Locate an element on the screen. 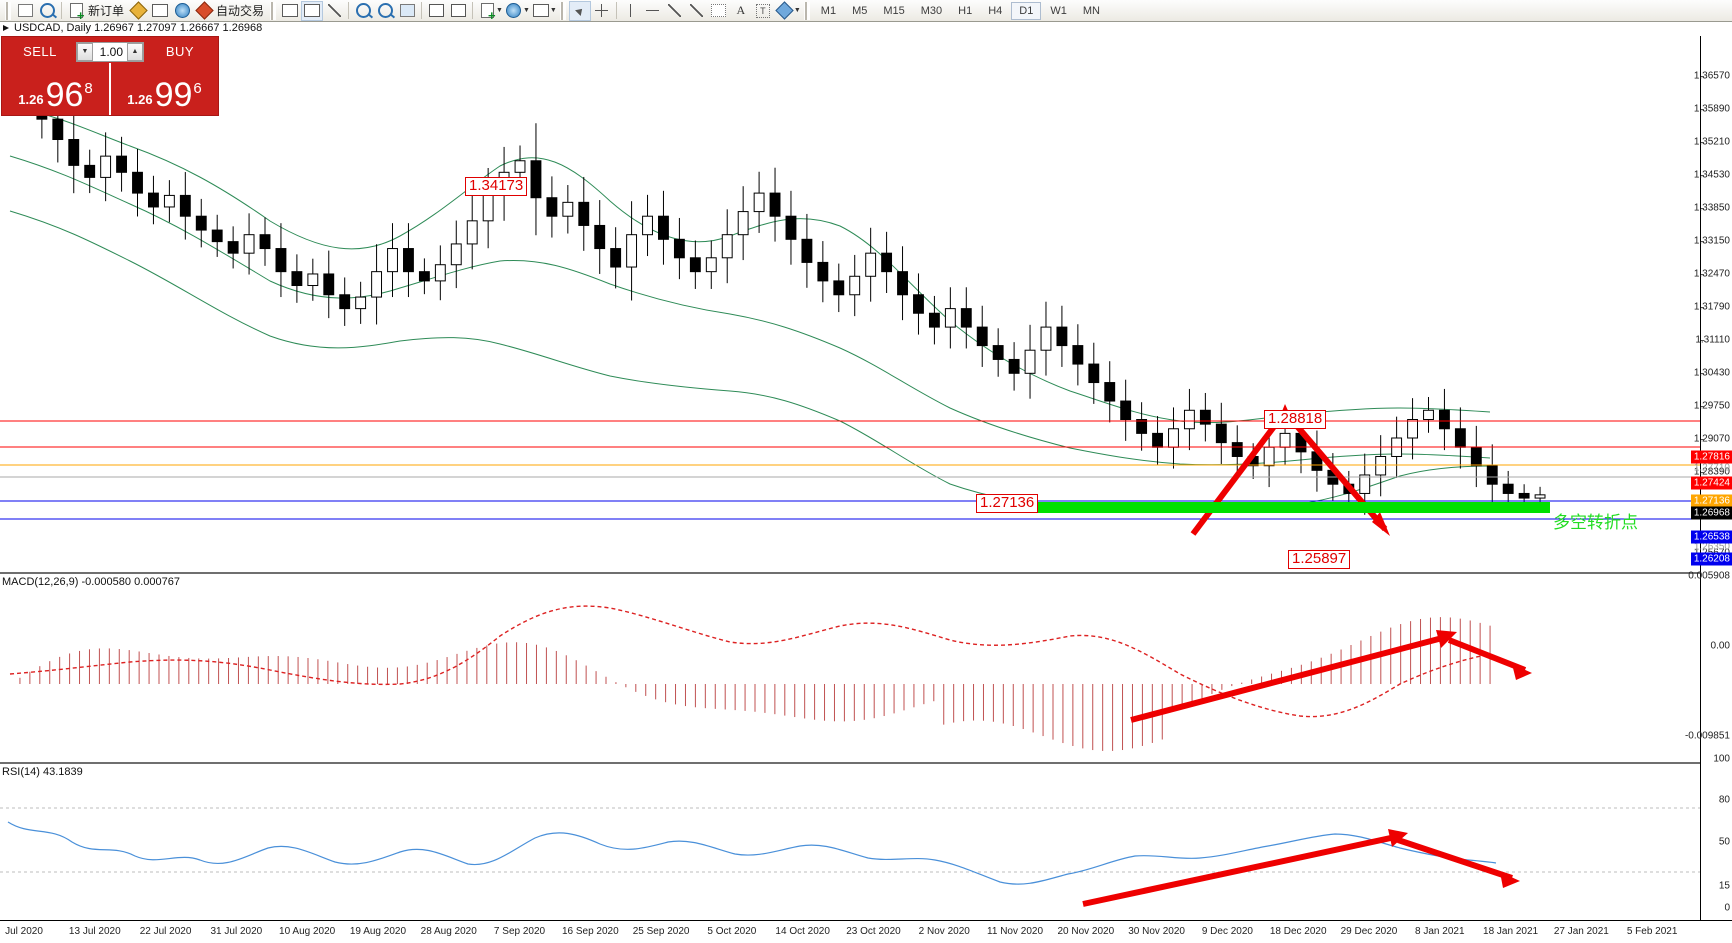  sell-price: 1.26 96 8 is located at coordinates (55, 89).